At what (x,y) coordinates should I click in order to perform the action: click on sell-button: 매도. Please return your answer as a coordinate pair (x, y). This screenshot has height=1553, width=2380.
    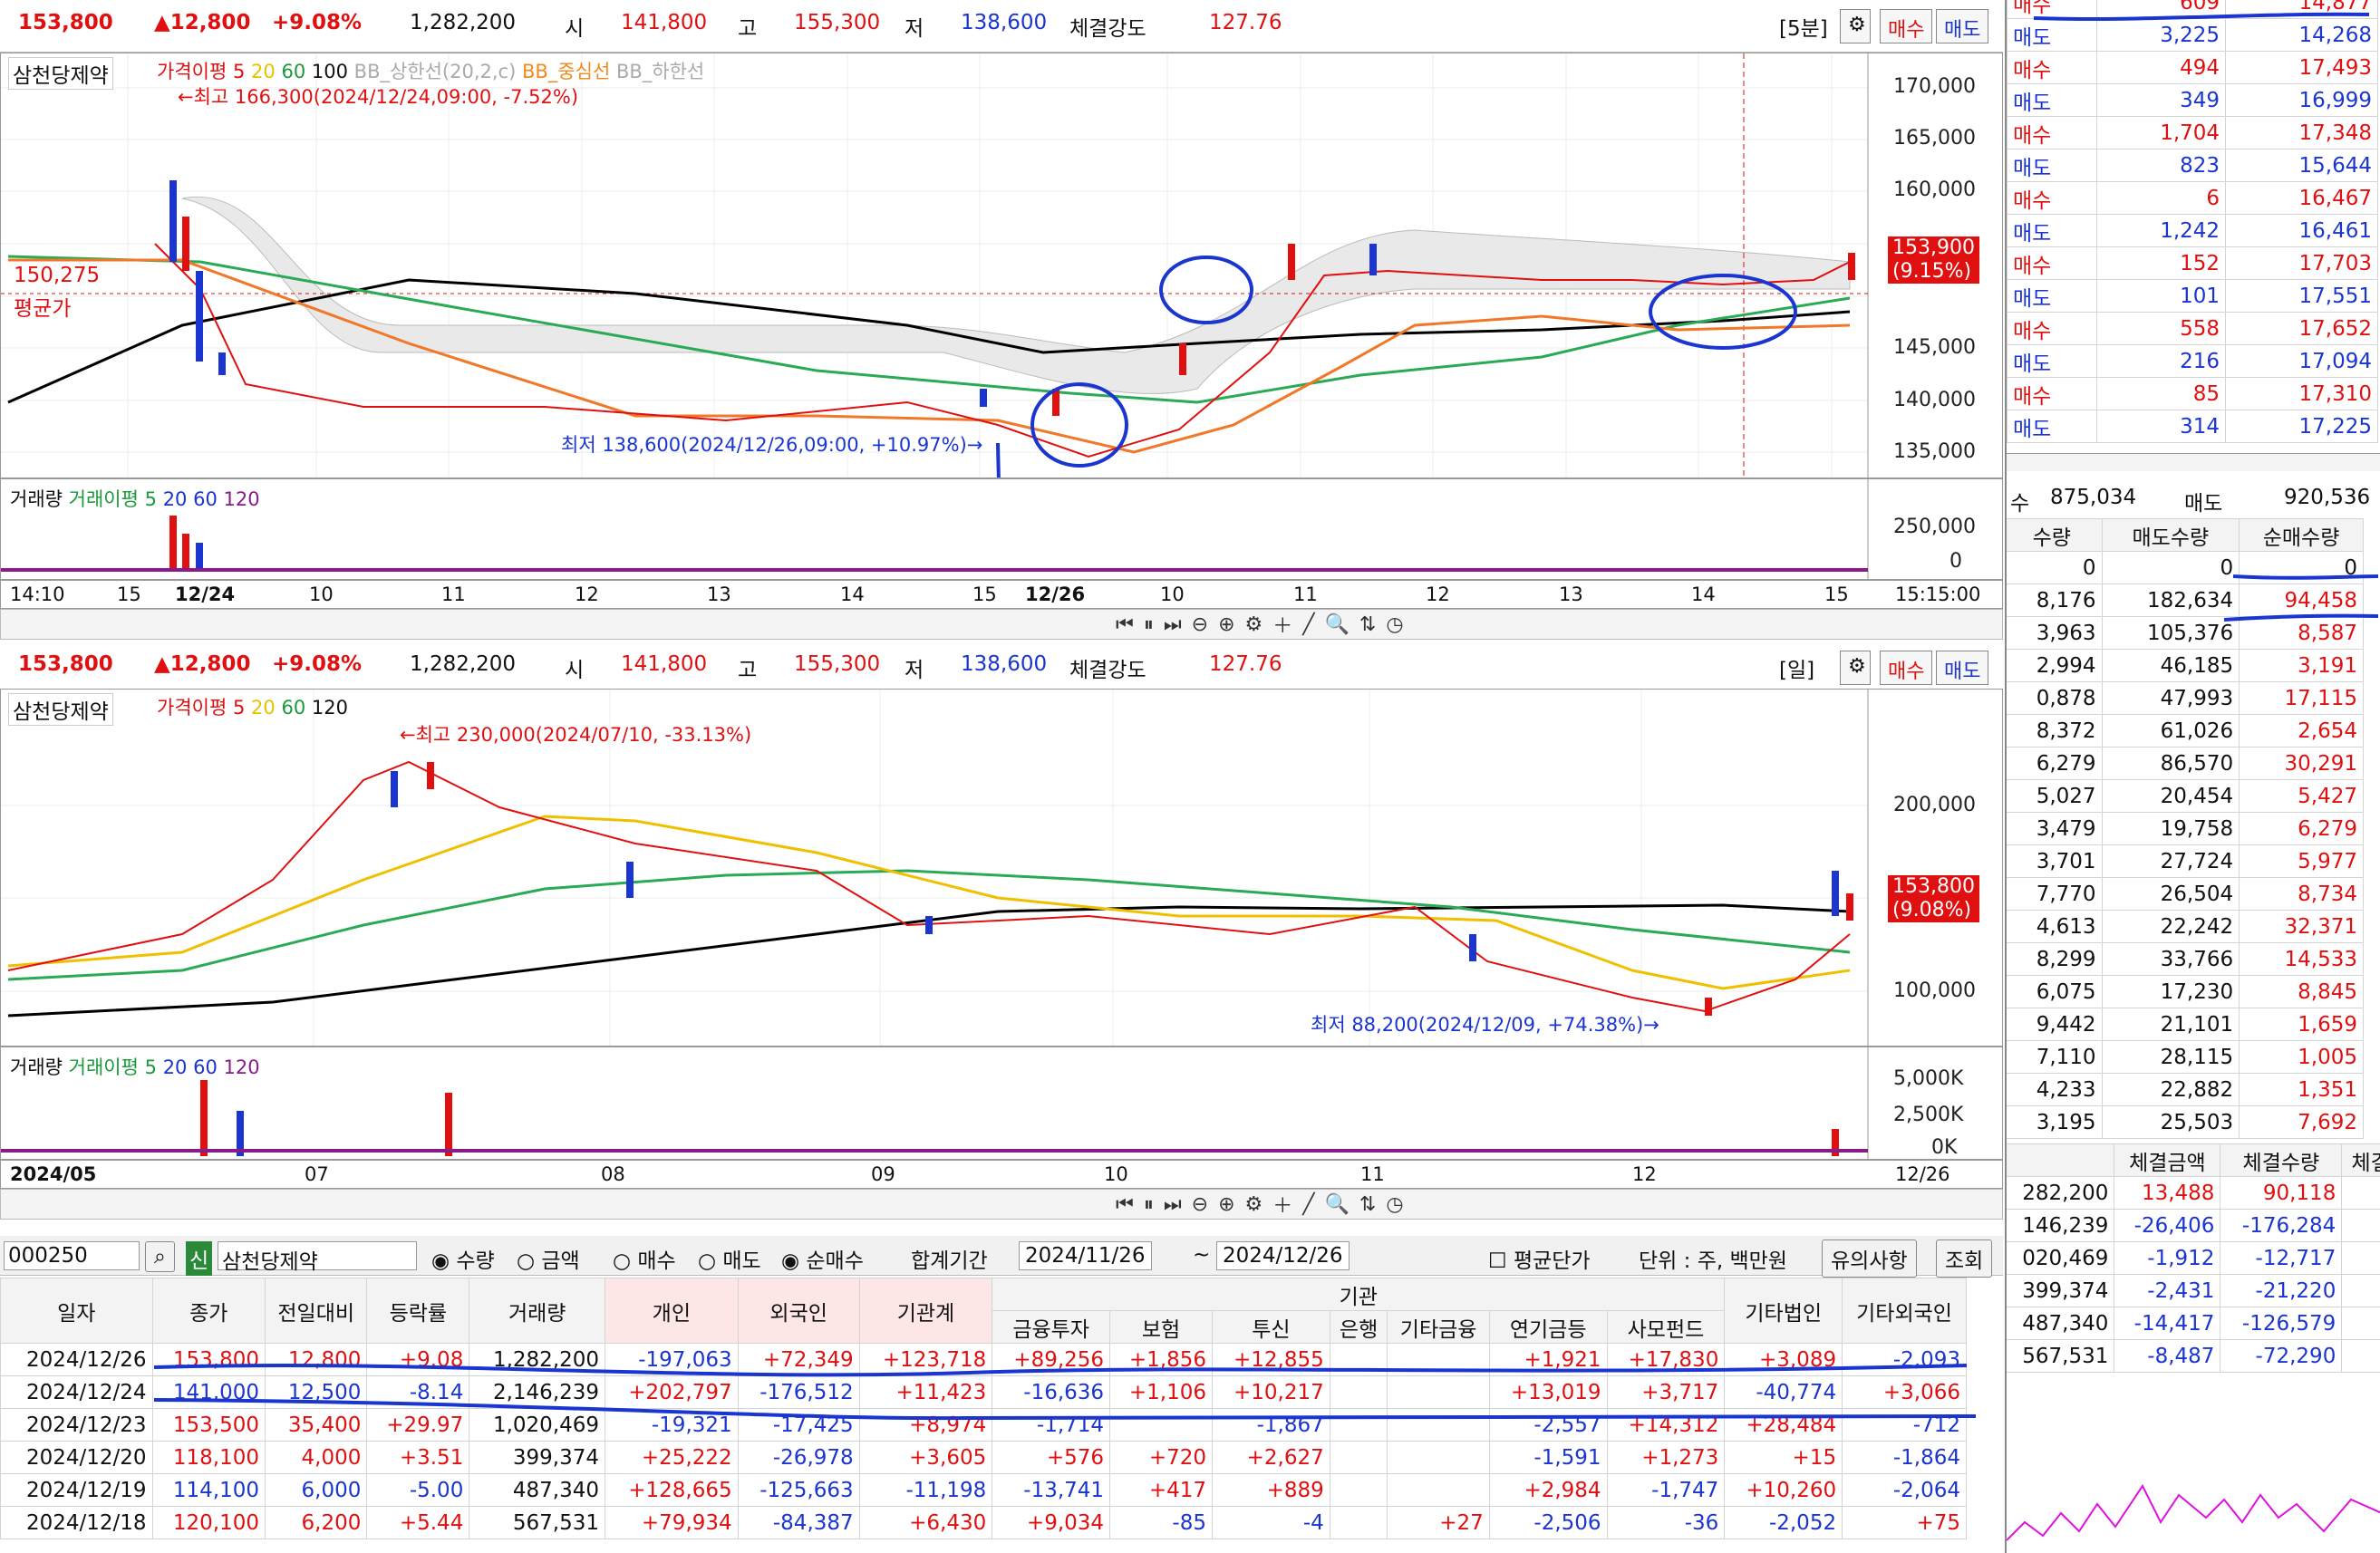
    Looking at the image, I should click on (1963, 26).